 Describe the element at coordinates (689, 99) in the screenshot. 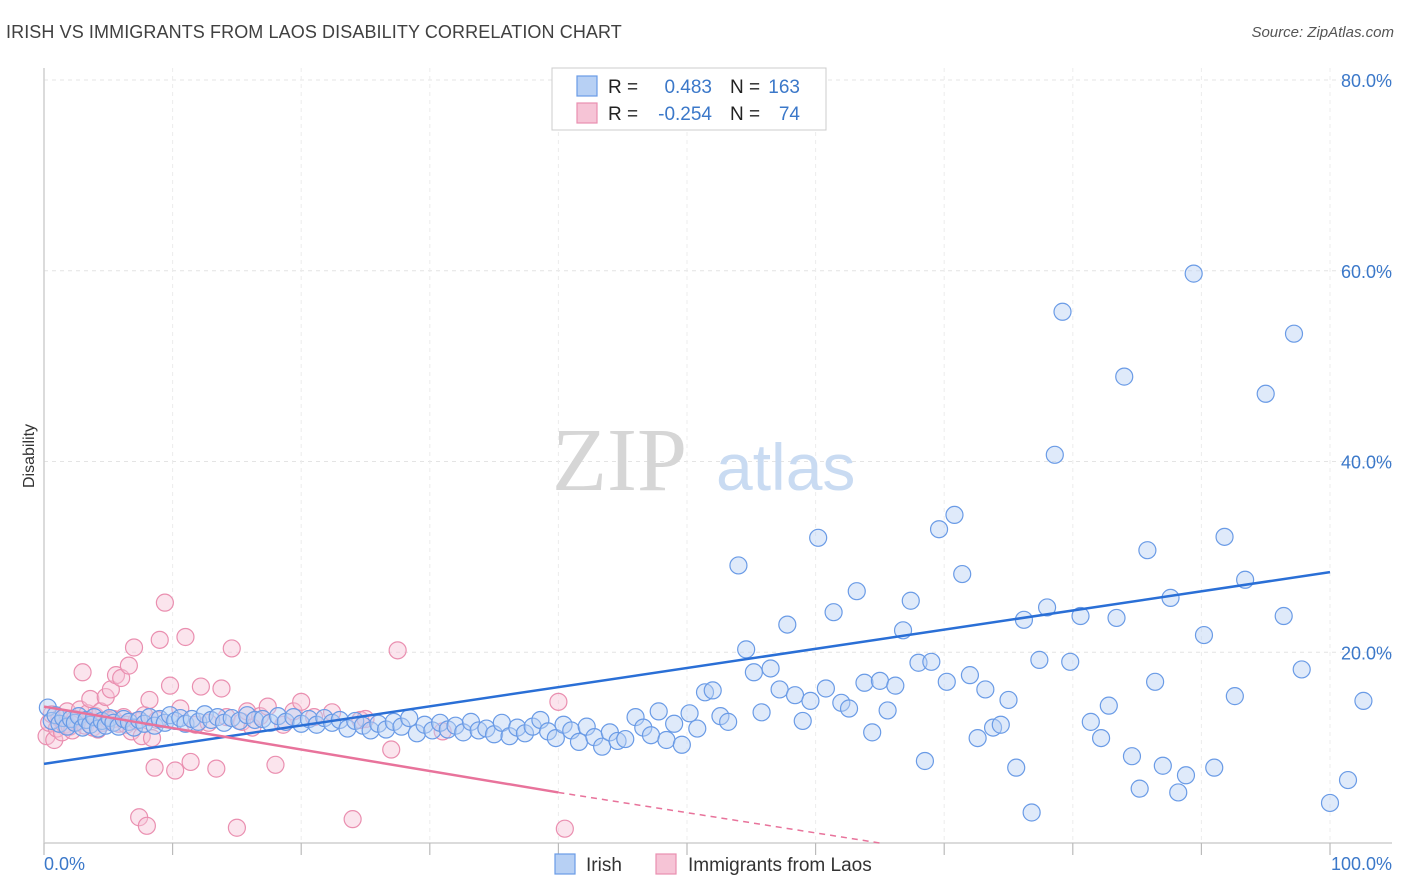

I see `legend-frame` at that location.